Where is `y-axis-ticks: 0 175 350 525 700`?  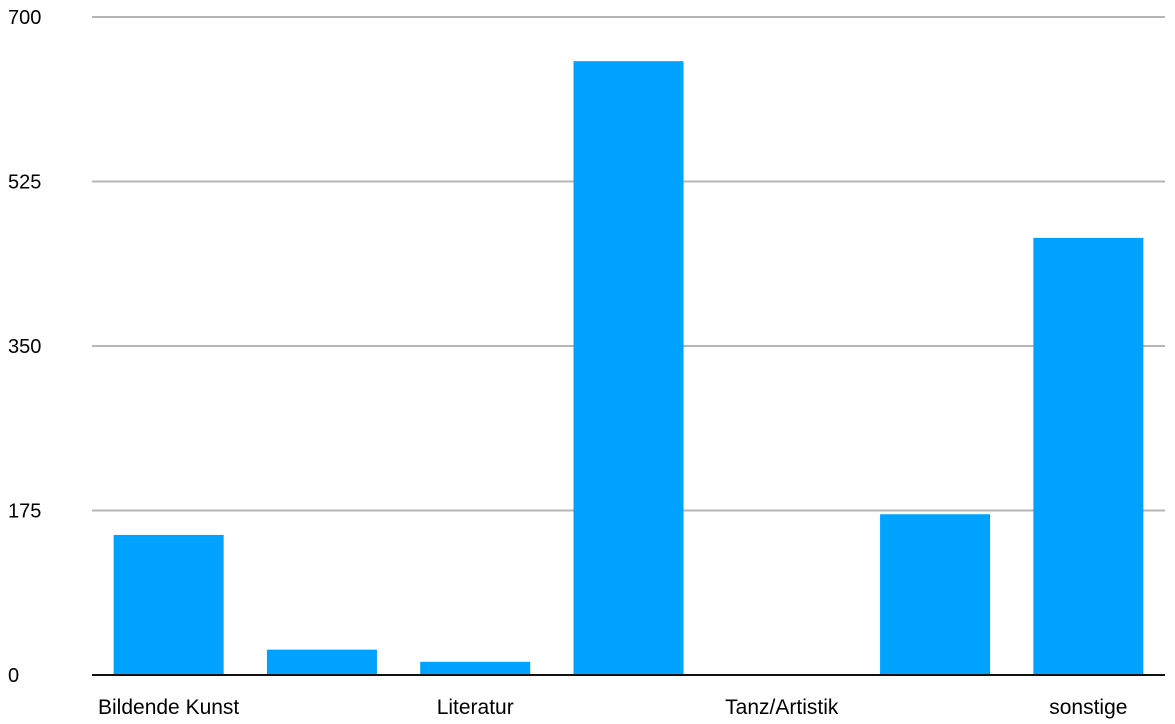 y-axis-ticks: 0 175 350 525 700 is located at coordinates (24, 347).